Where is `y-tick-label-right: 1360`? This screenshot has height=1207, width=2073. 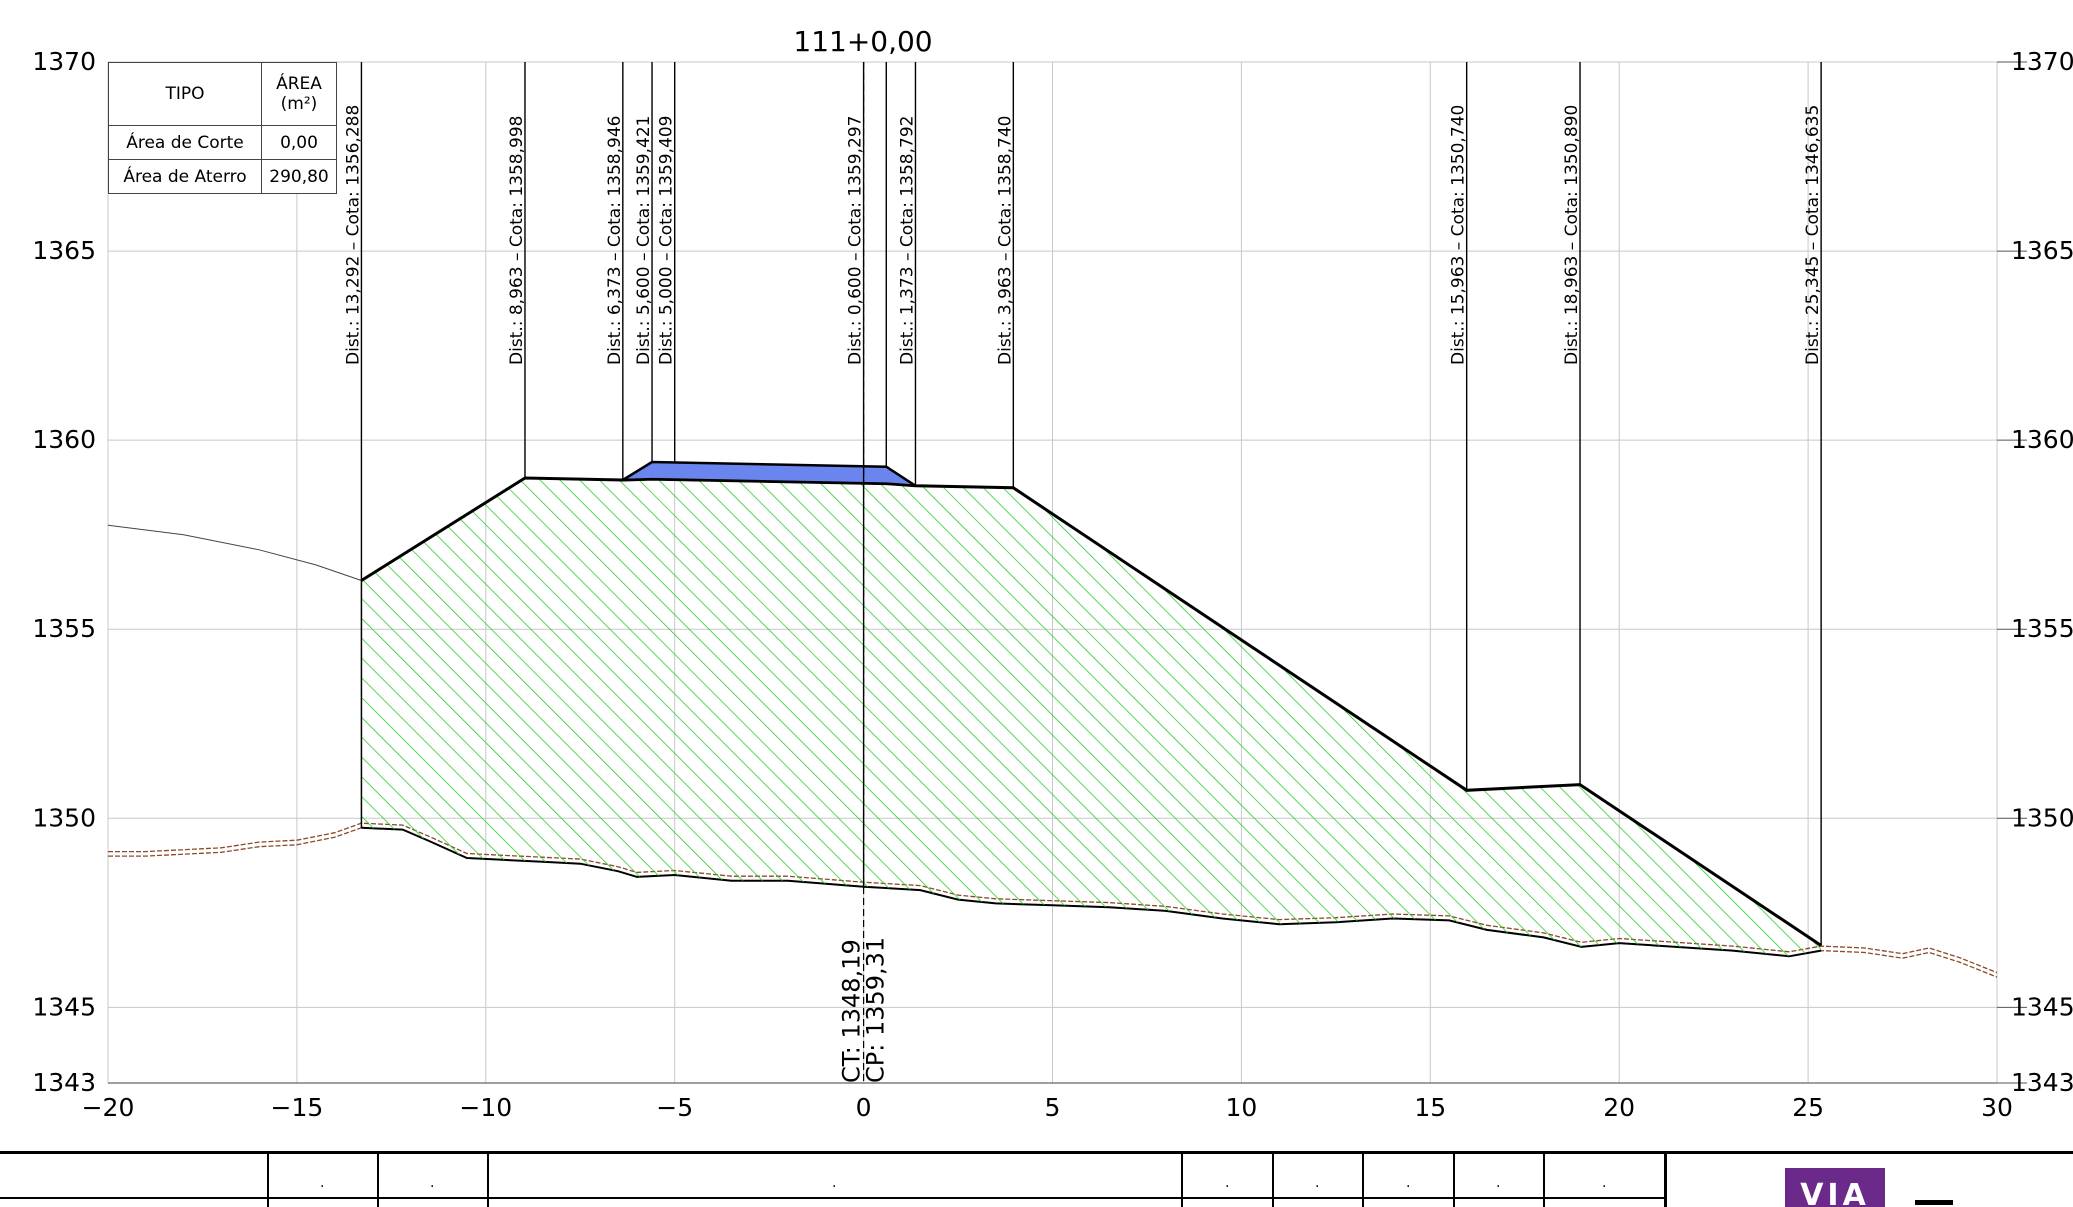 y-tick-label-right: 1360 is located at coordinates (2042, 439).